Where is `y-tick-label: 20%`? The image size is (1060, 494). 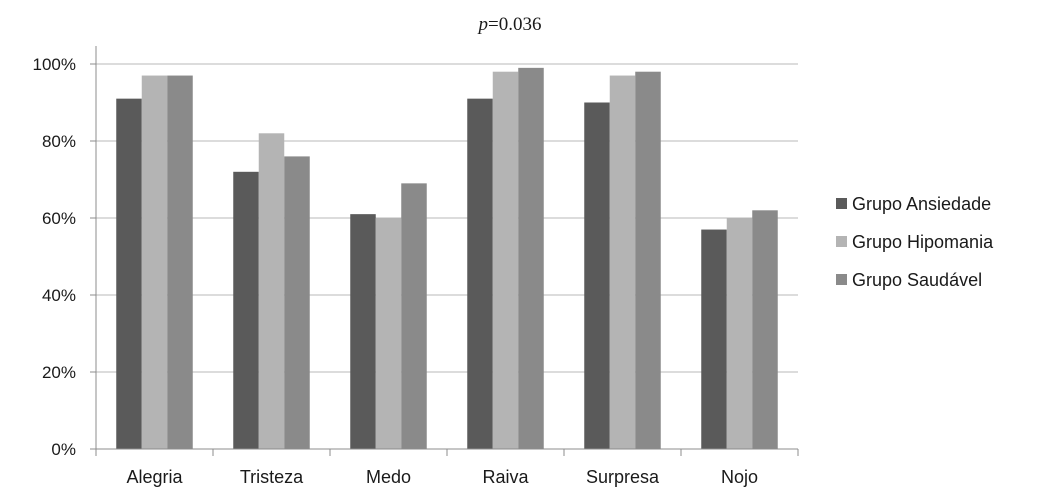
y-tick-label: 20% is located at coordinates (59, 372).